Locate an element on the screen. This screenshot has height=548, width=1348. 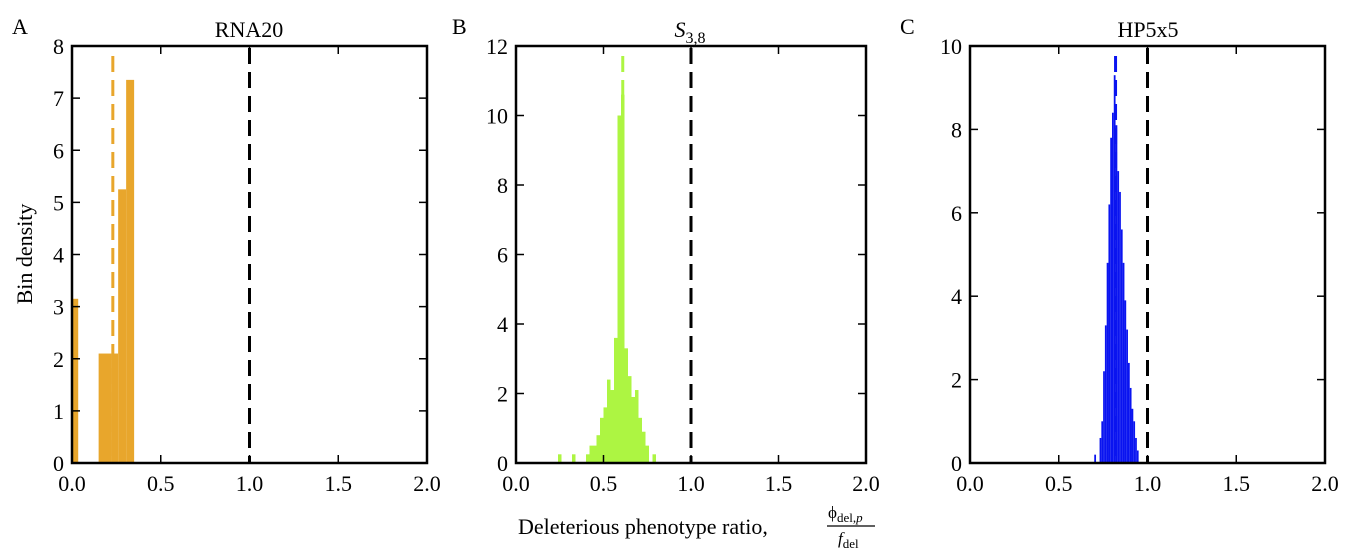
x-tick-label-a-4: 2.0 is located at coordinates (427, 483).